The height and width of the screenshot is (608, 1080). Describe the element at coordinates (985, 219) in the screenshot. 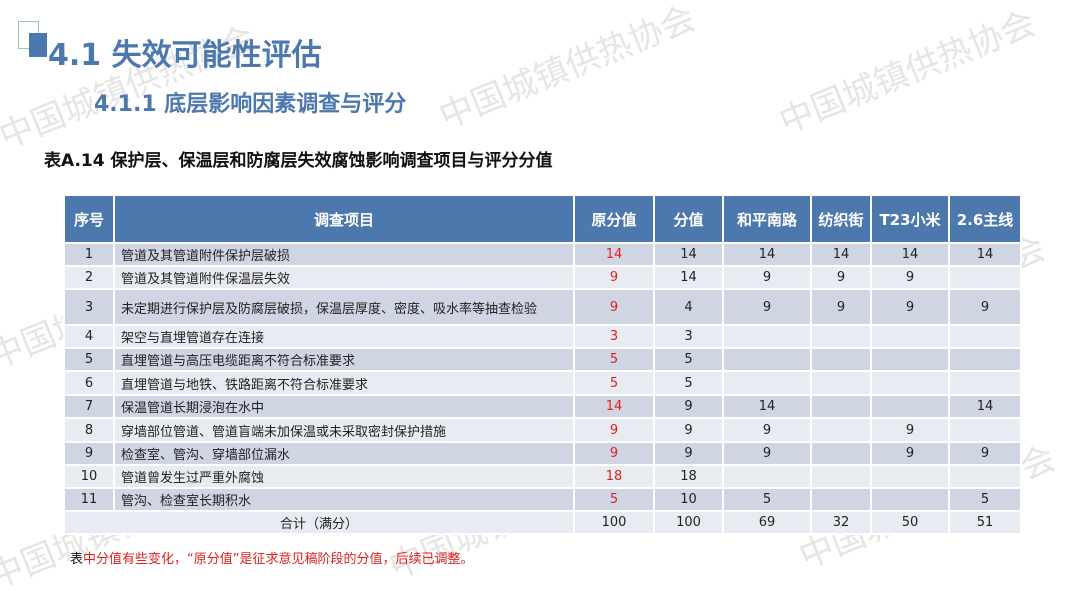

I see `column-header: 2.6主线` at that location.